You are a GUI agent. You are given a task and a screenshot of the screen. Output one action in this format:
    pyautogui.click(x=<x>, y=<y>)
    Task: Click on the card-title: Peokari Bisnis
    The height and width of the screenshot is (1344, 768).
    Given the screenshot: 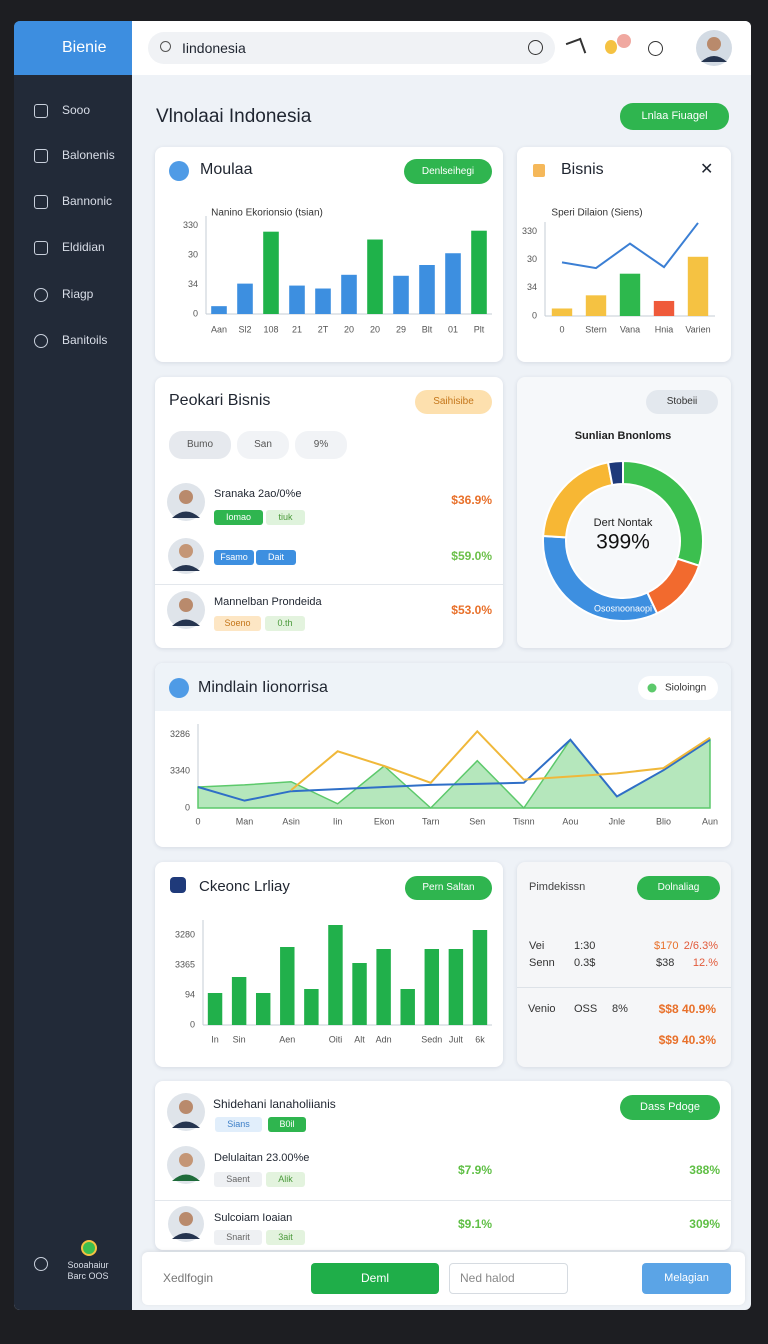 What is the action you would take?
    pyautogui.click(x=220, y=400)
    